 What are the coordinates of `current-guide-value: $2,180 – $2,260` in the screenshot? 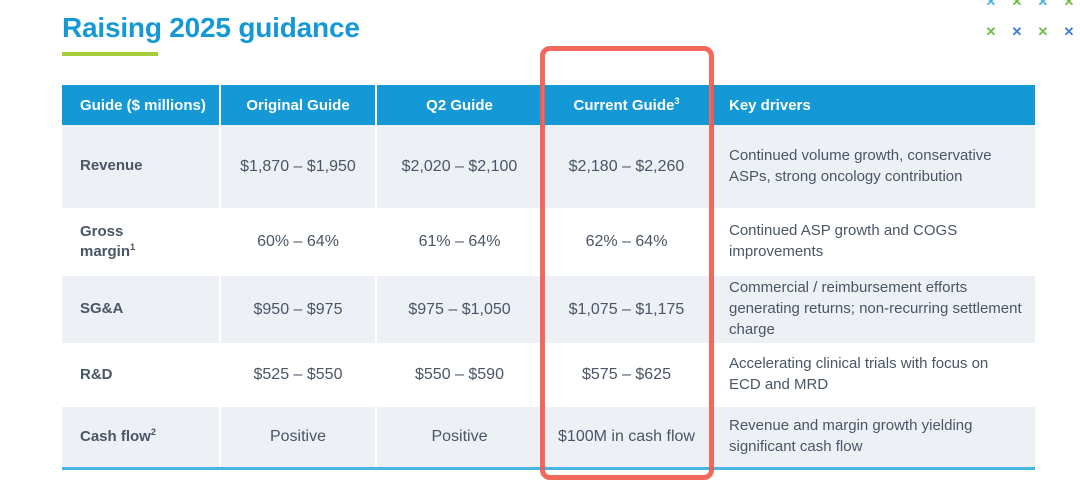 It's located at (626, 166).